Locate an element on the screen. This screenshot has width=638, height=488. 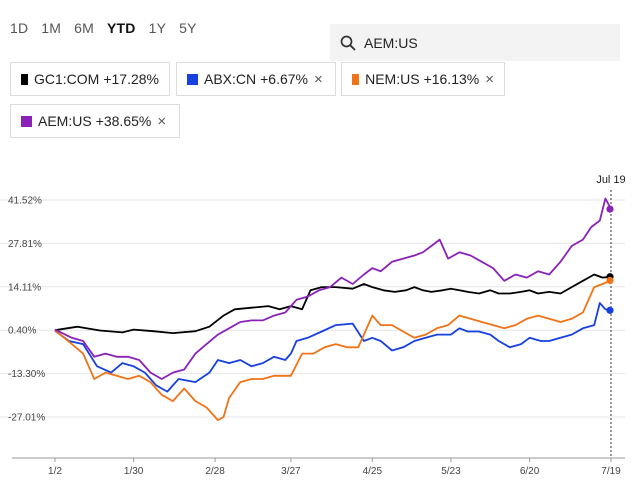
legend-change: +38.65% is located at coordinates (123, 121).